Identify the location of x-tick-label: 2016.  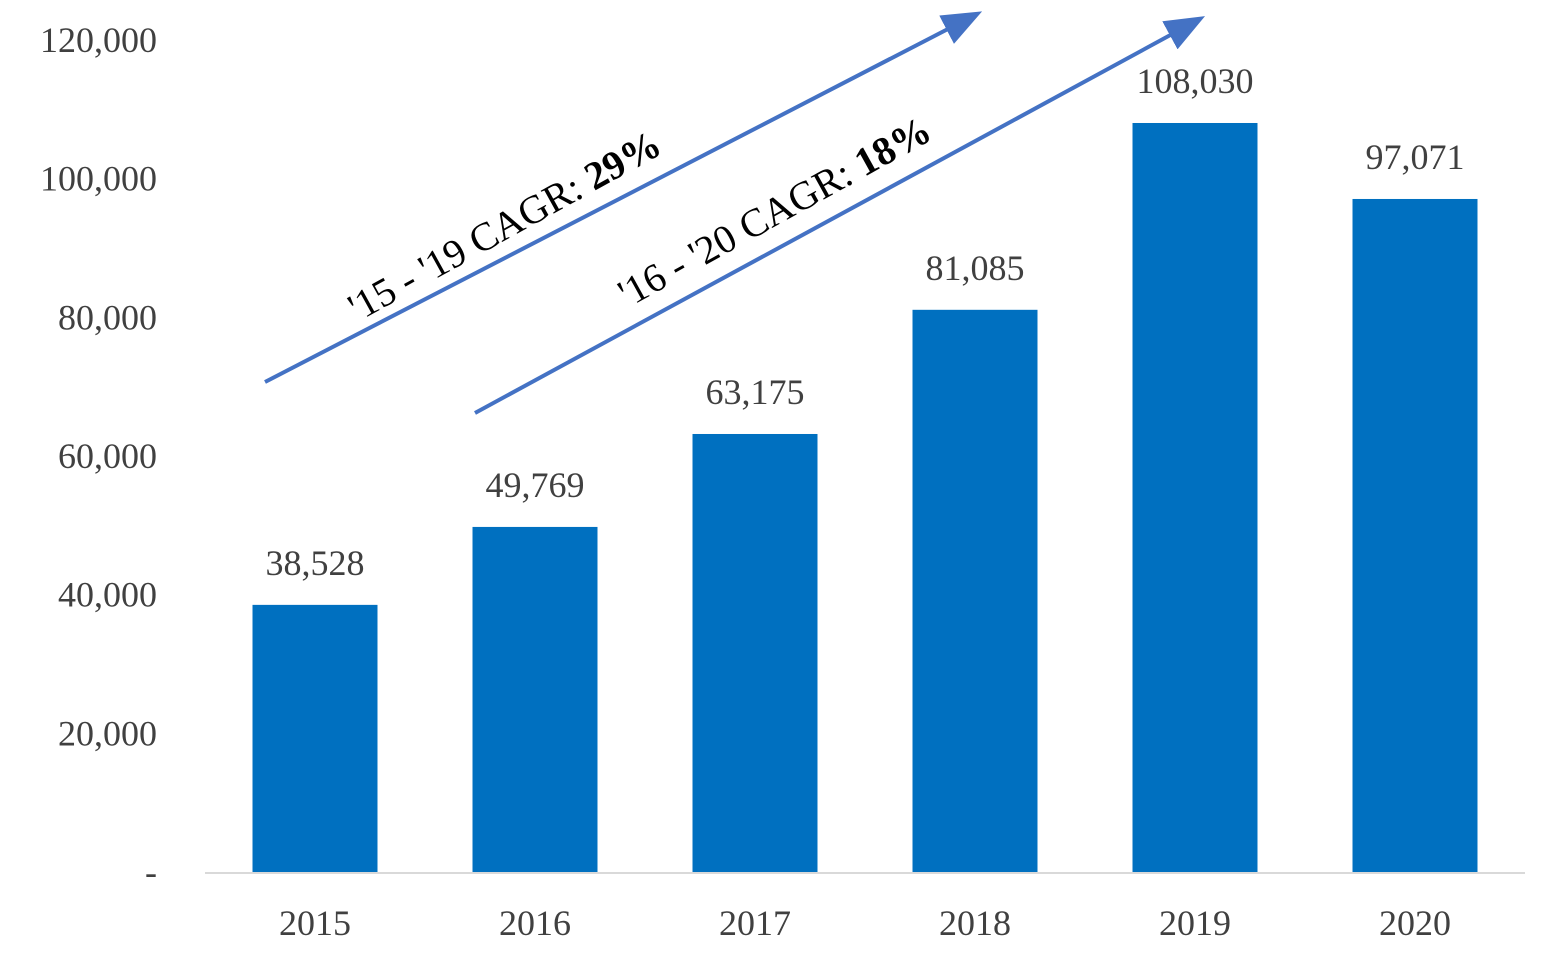
(535, 923).